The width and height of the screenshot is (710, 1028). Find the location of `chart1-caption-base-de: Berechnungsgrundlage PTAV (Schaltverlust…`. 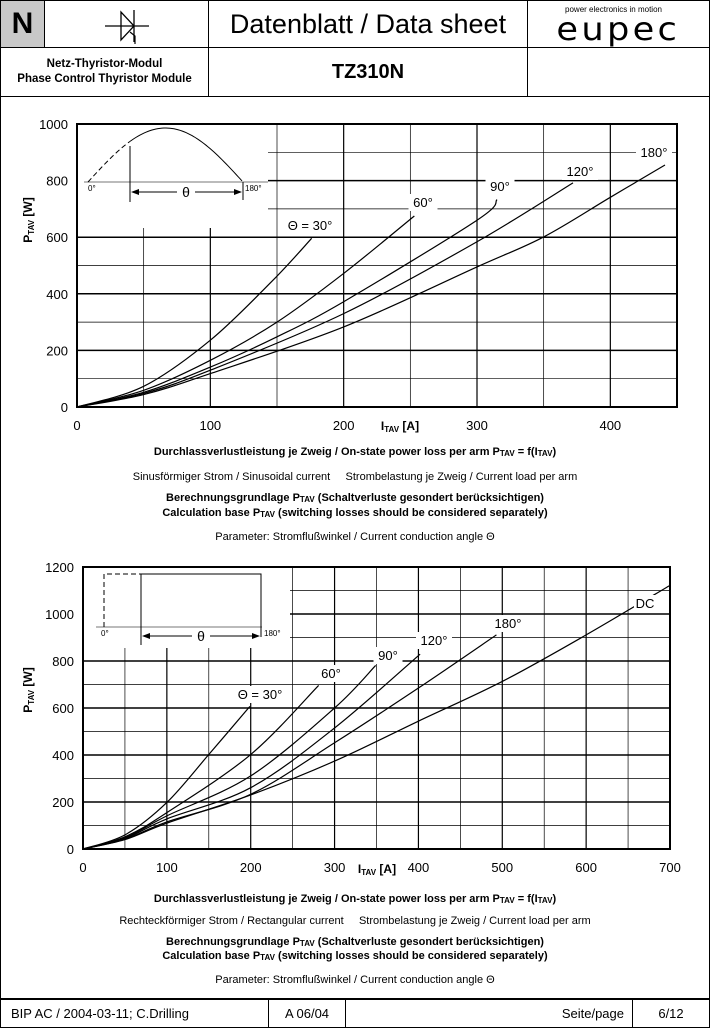

chart1-caption-base-de: Berechnungsgrundlage PTAV (Schaltverlust… is located at coordinates (355, 498).